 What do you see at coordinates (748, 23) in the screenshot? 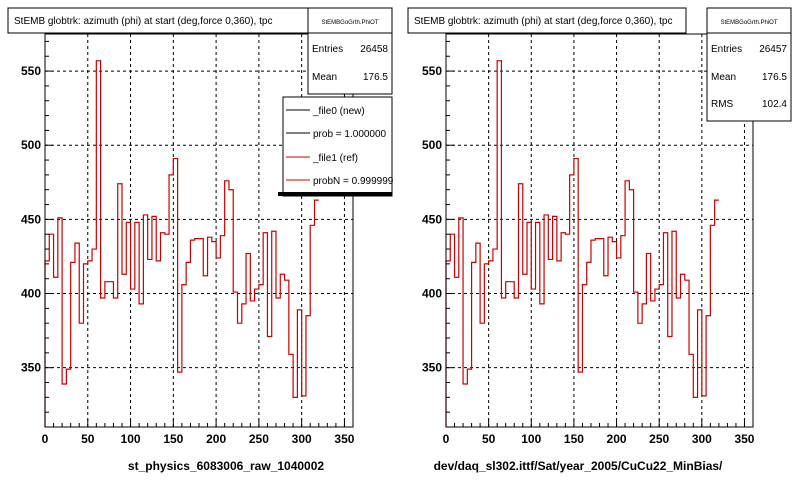
I see `right-stats-name: StEMBGoGrth.PhiOT` at bounding box center [748, 23].